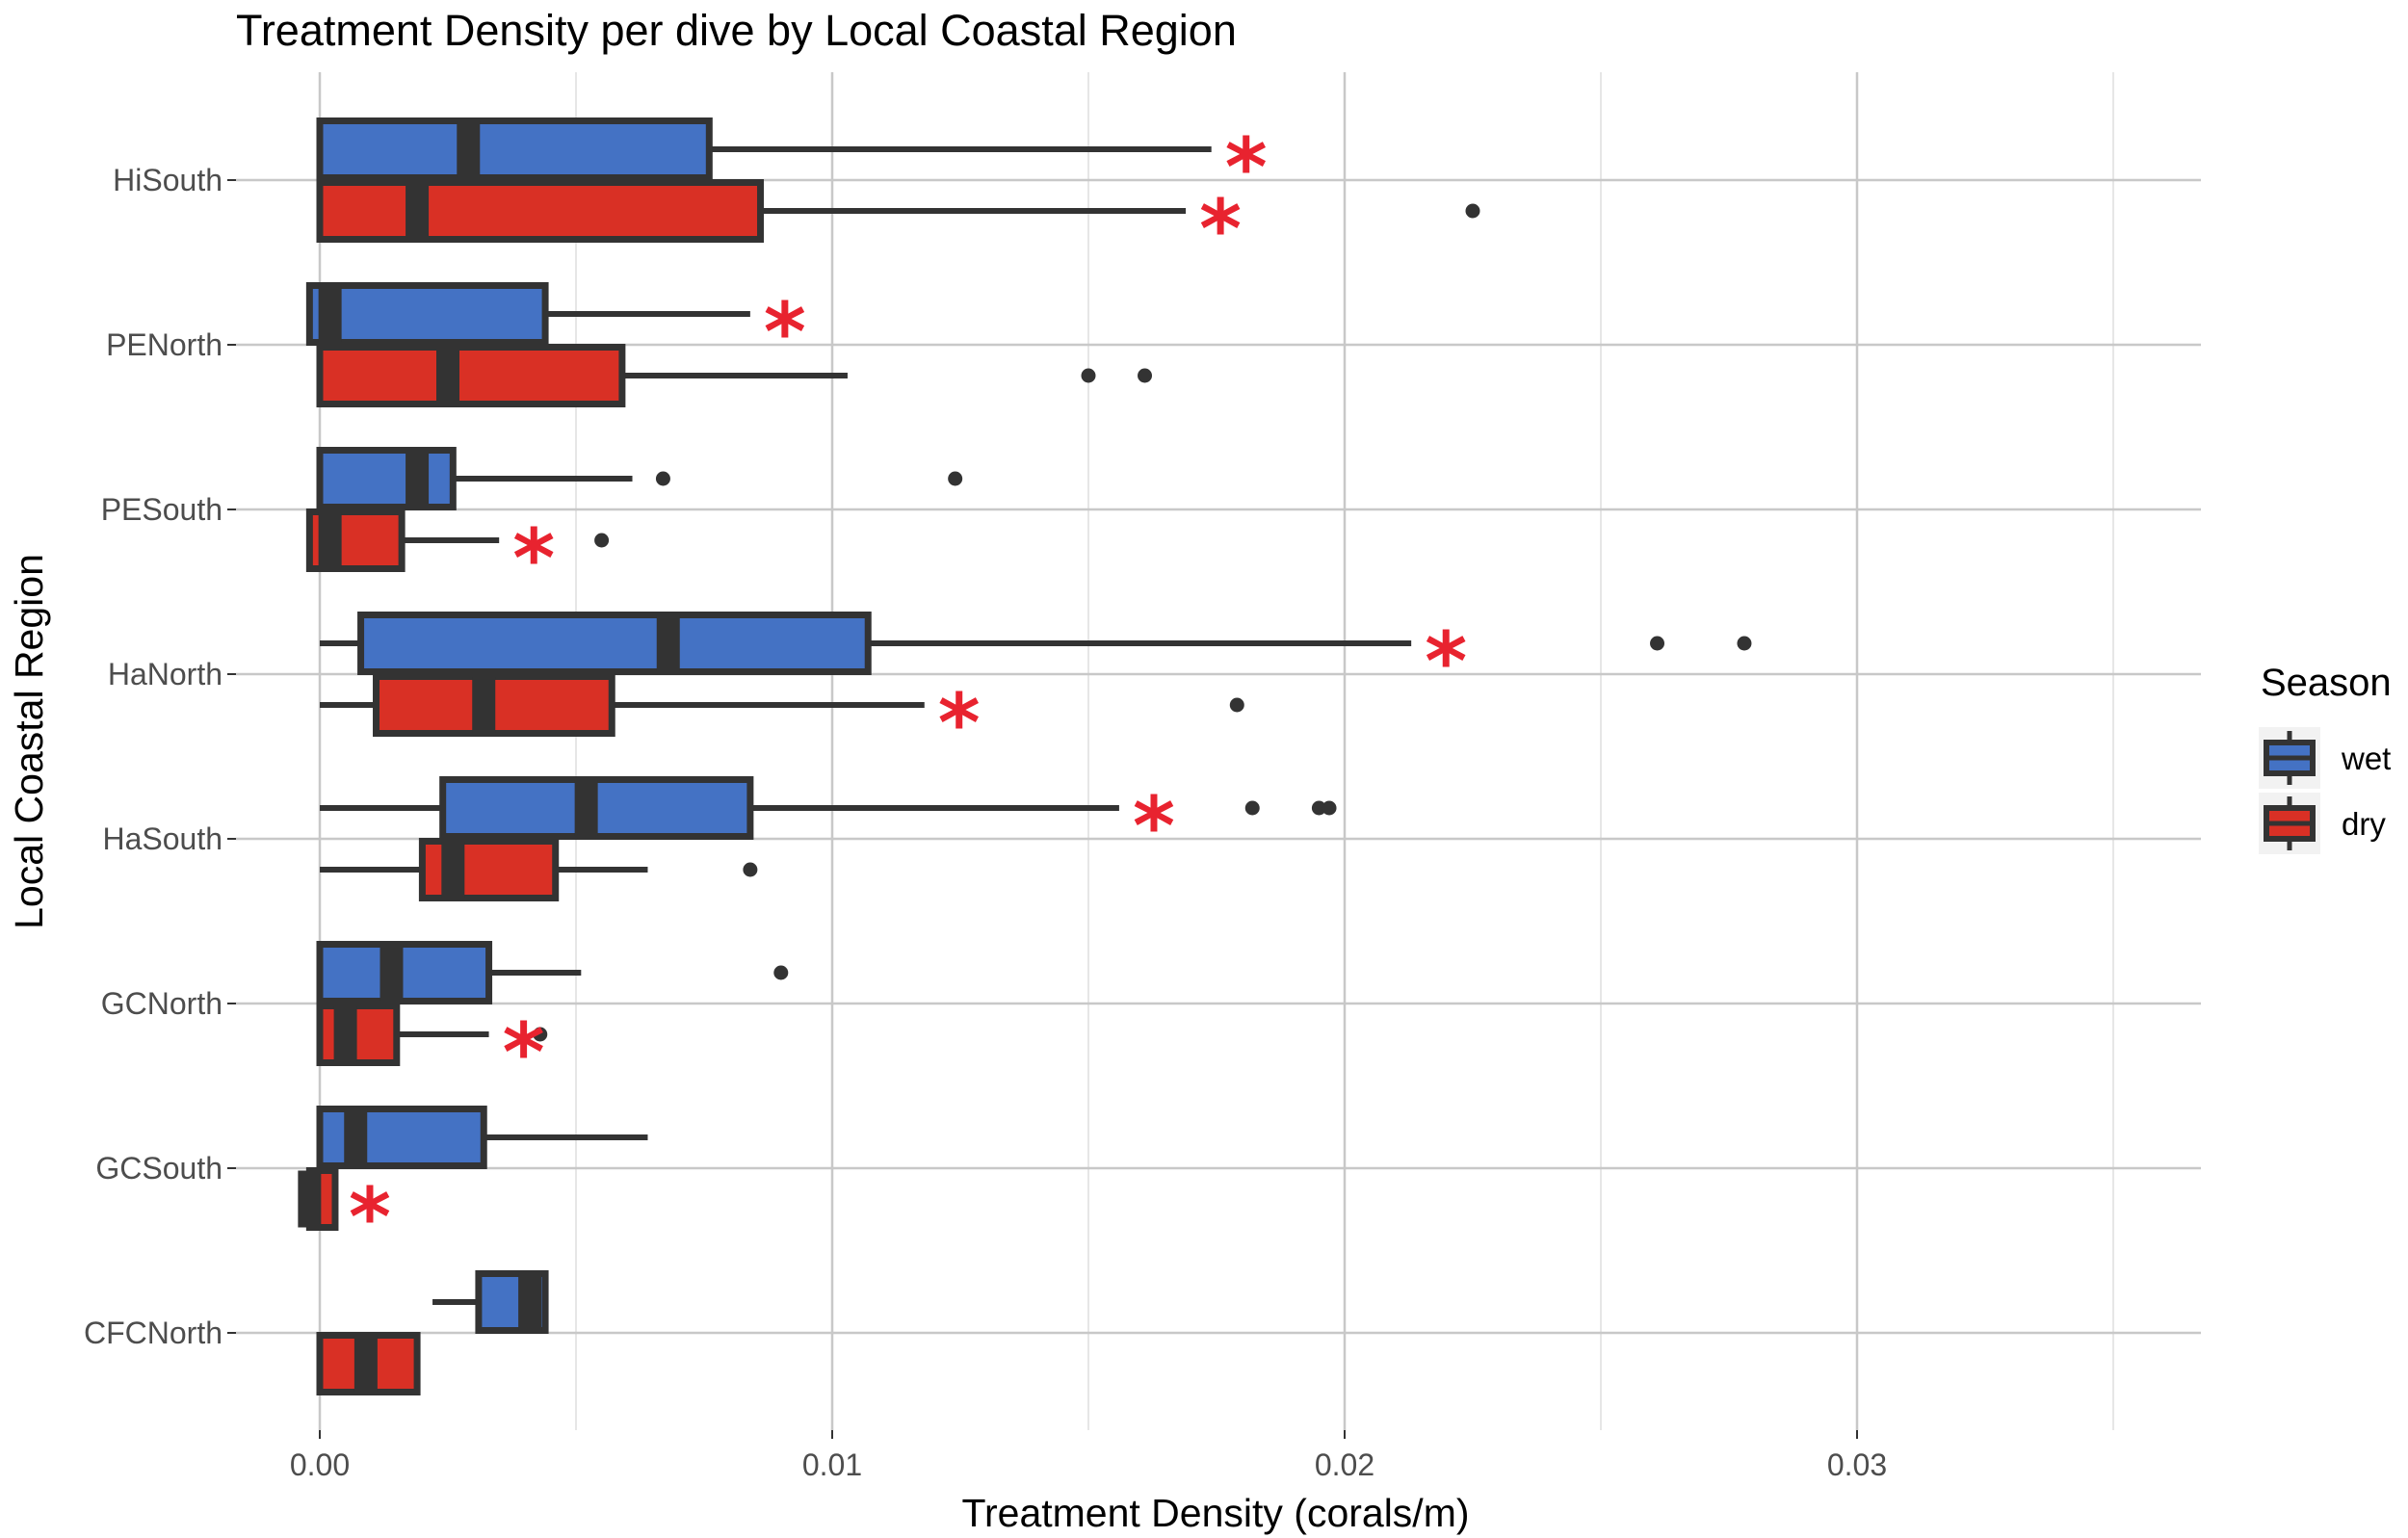 The image size is (2408, 1538). What do you see at coordinates (320, 1464) in the screenshot?
I see `x-tick-label: 0.00` at bounding box center [320, 1464].